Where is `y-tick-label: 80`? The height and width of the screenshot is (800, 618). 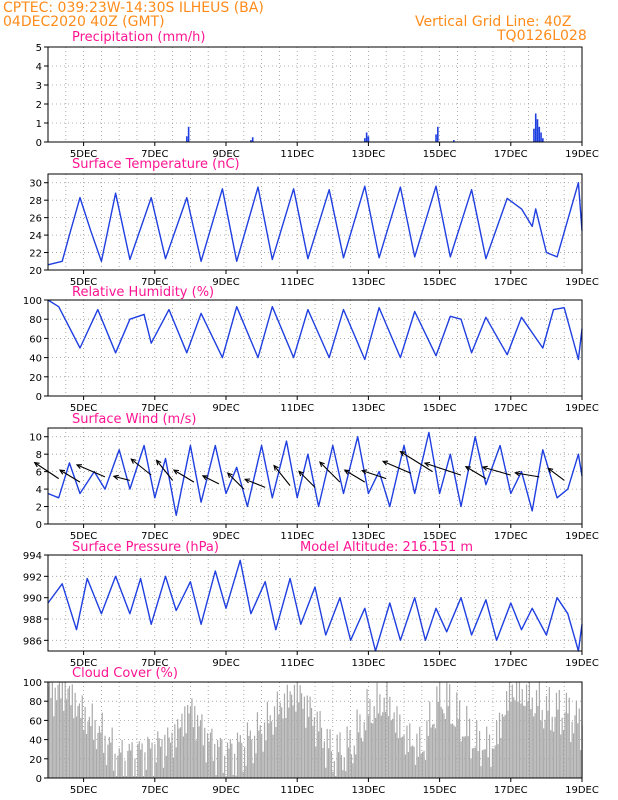 y-tick-label: 80 is located at coordinates (35, 702).